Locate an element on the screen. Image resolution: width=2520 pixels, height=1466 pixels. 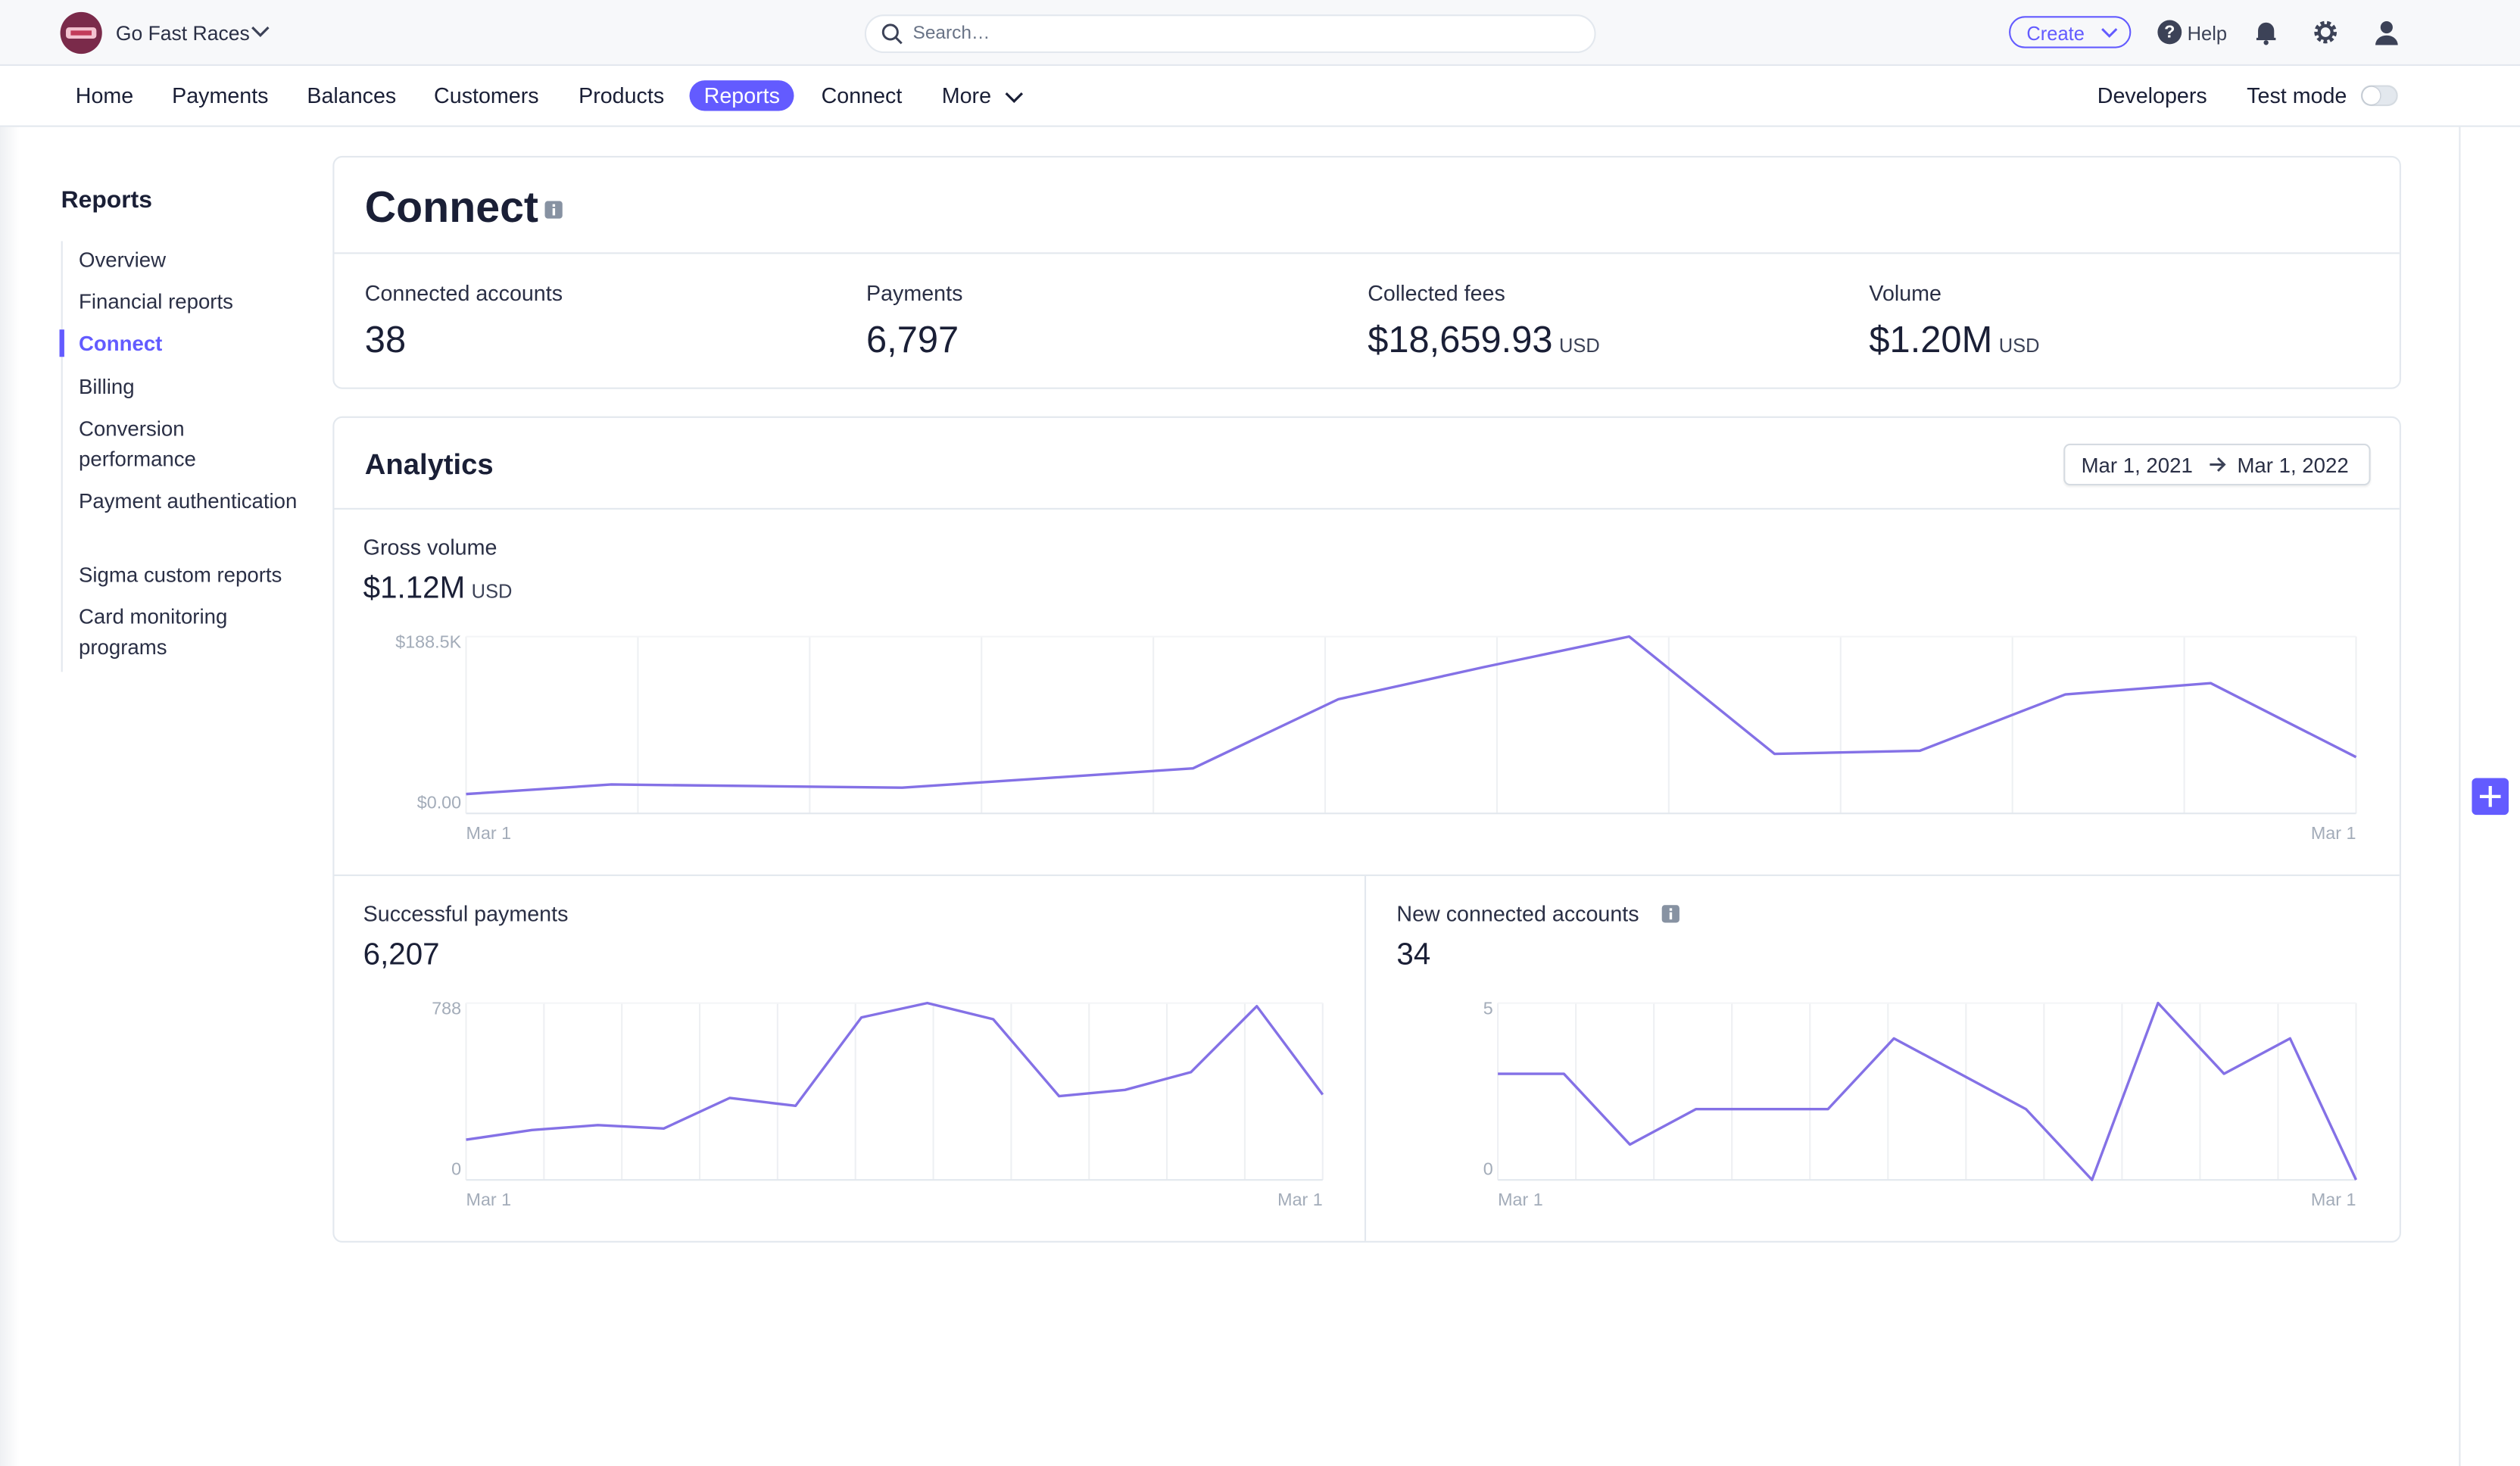
sidebar-item: Connect is located at coordinates (121, 343).